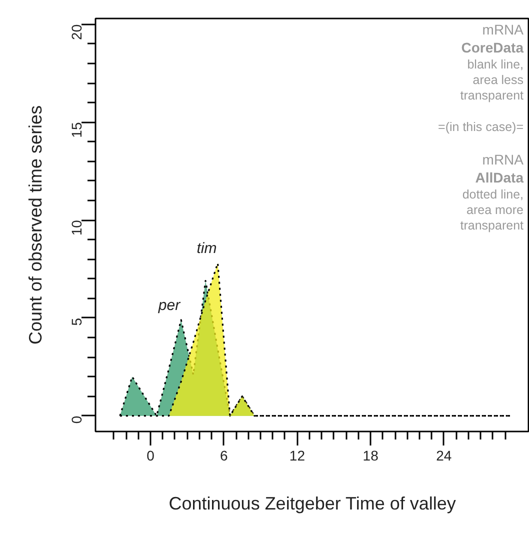 The width and height of the screenshot is (529, 536). Describe the element at coordinates (495, 210) in the screenshot. I see `annotation: area more` at that location.